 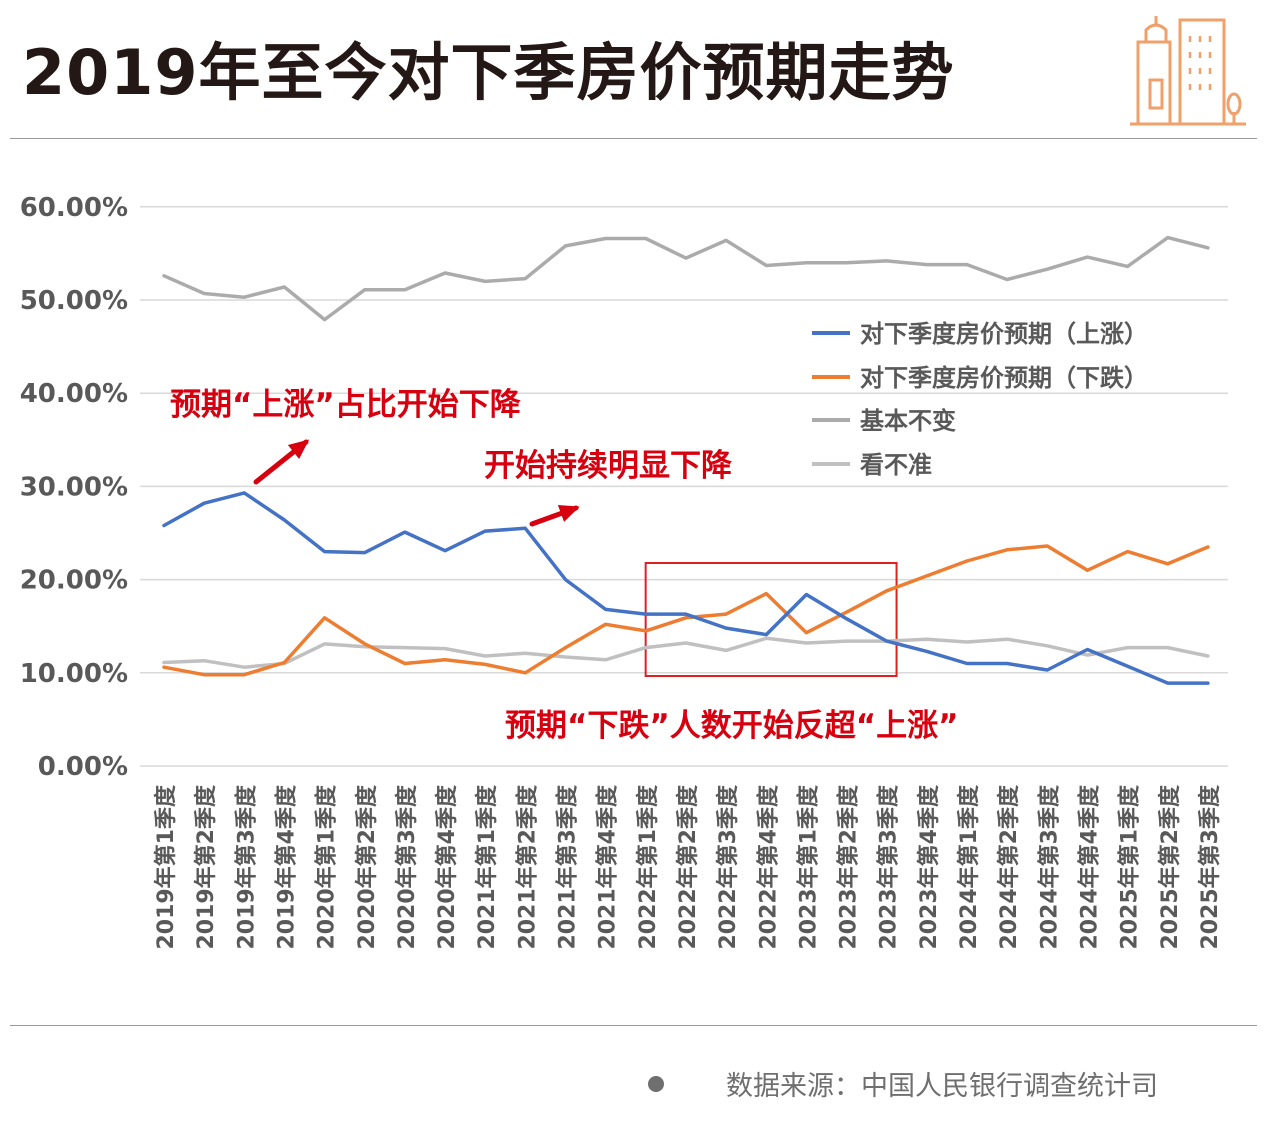 I want to click on city-buildings-icon, so click(x=1188, y=71).